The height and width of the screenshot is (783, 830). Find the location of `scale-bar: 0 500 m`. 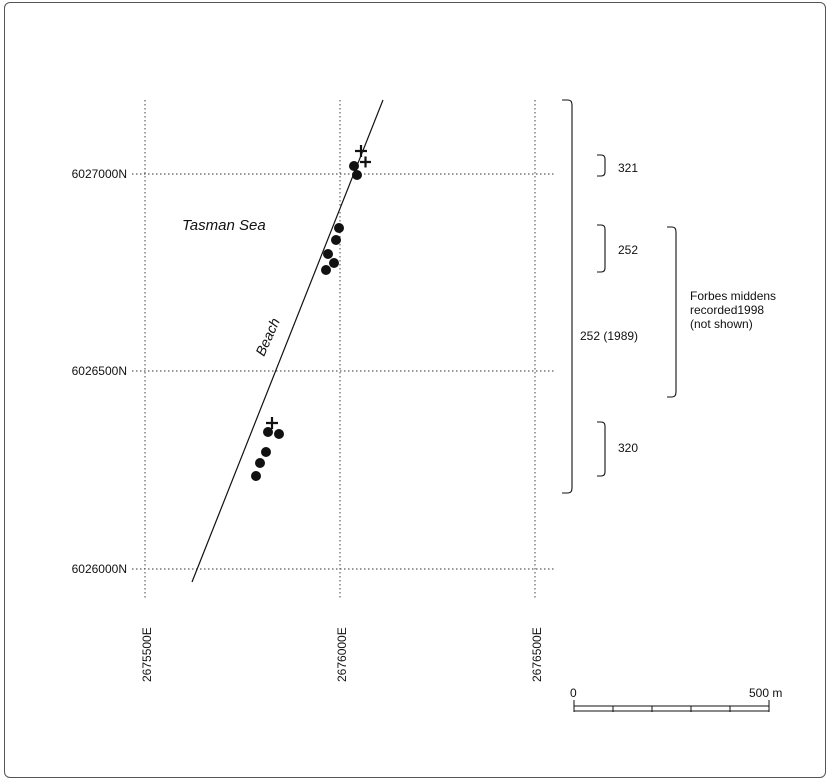

scale-bar: 0 500 m is located at coordinates (676, 699).